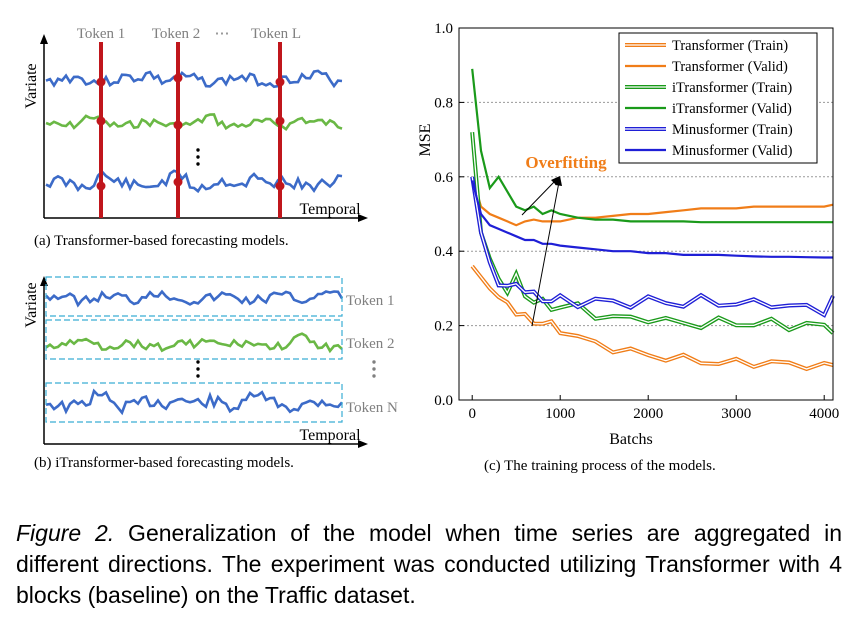 This screenshot has height=643, width=853. I want to click on panel-a-y-arrow, so click(44, 39).